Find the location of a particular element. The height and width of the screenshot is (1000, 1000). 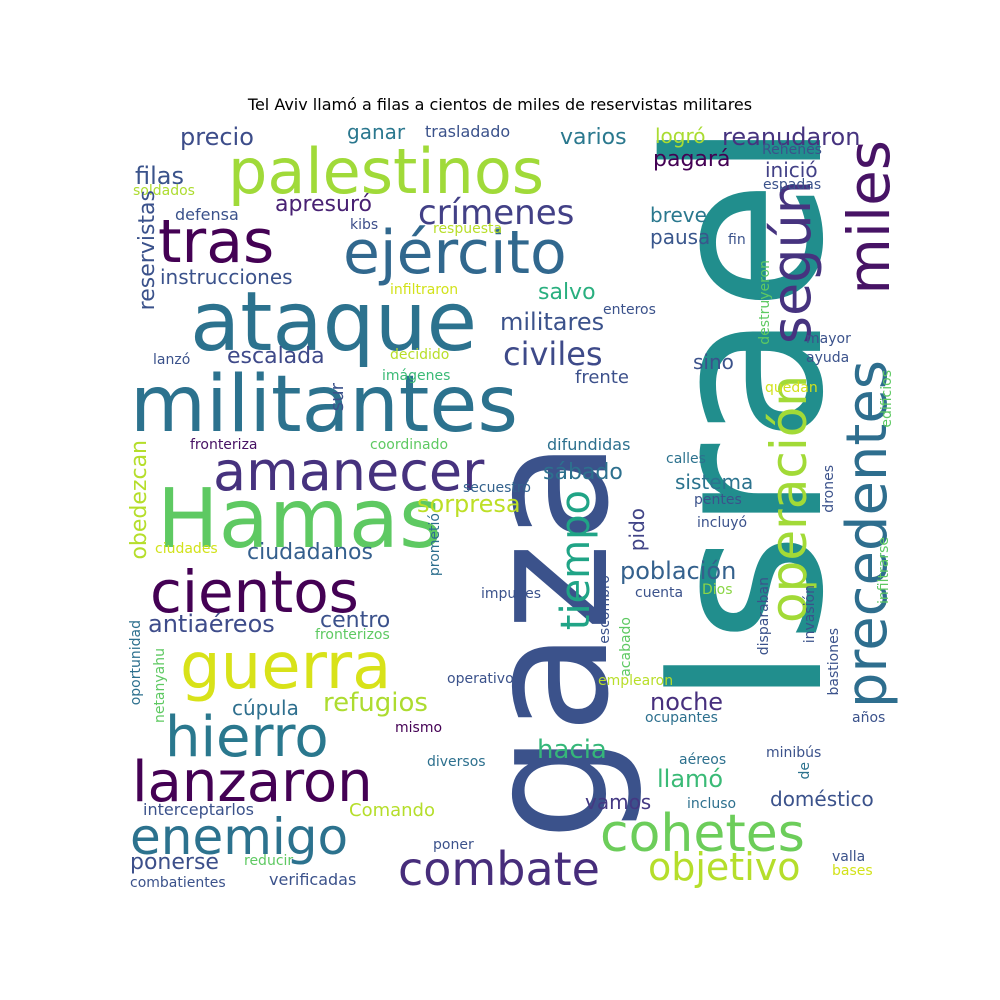

word-interceptarlos: interceptarlos is located at coordinates (198, 809).